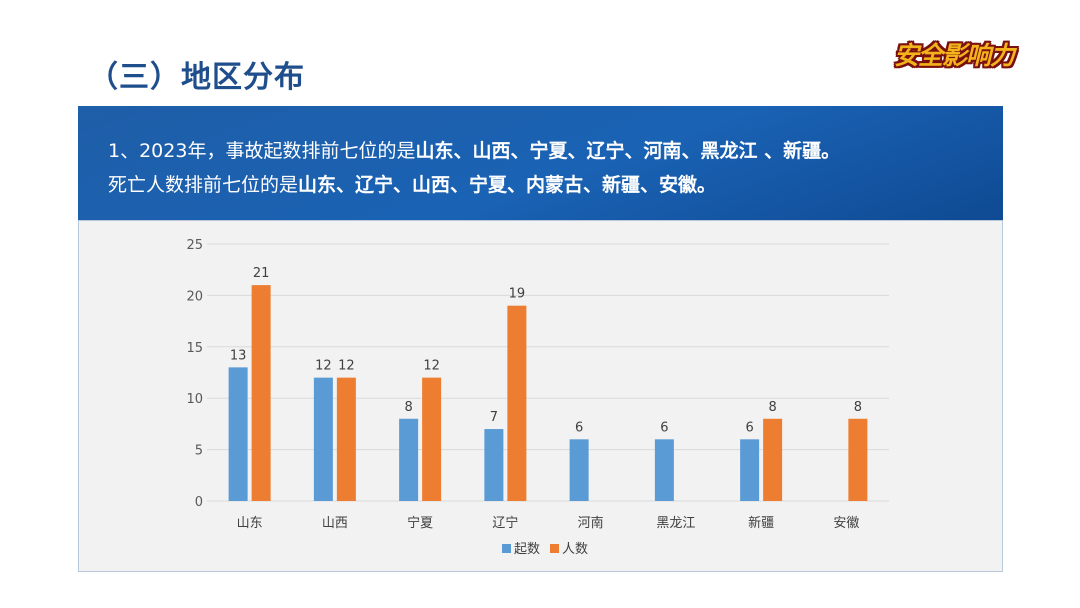 This screenshot has width=1080, height=608. Describe the element at coordinates (194, 296) in the screenshot. I see `y-tick-label: 20` at that location.